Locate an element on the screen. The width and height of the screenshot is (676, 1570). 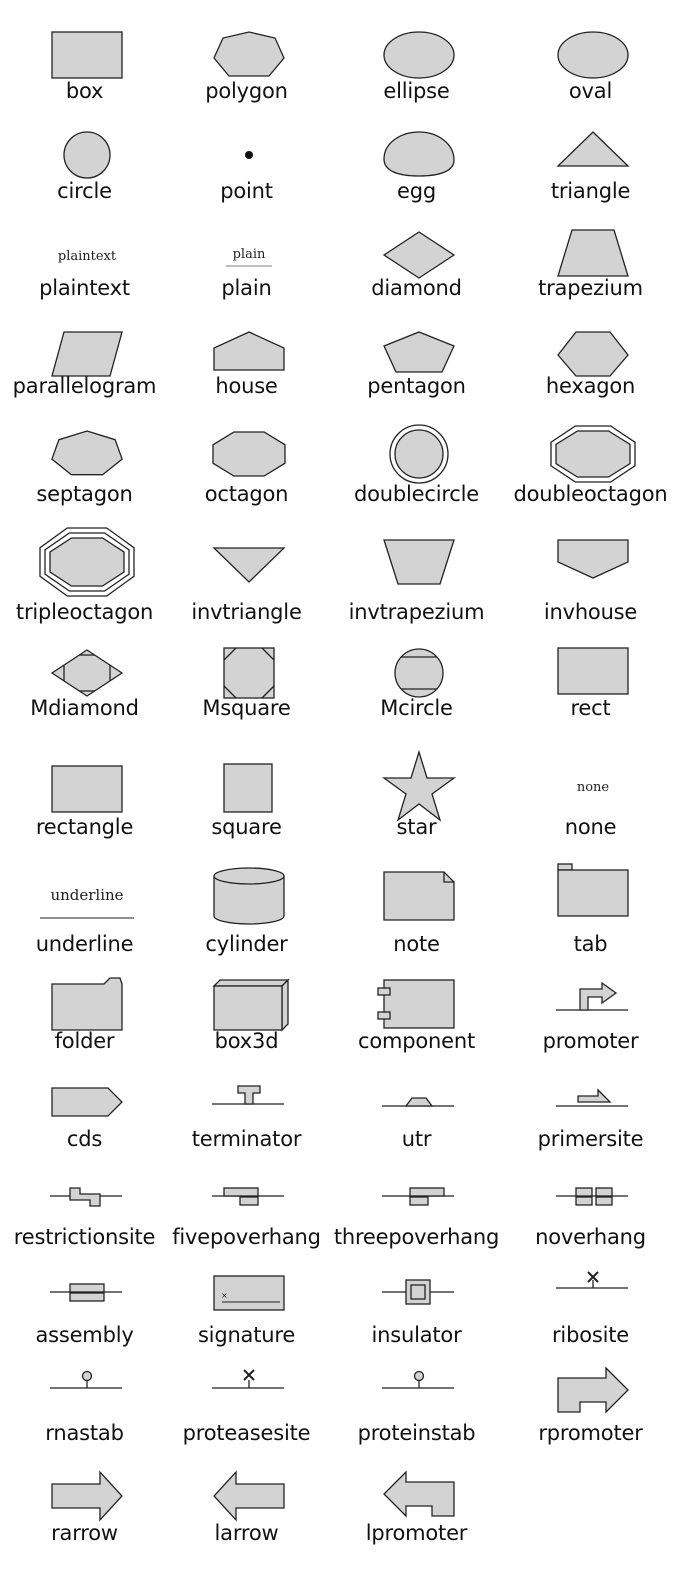
shape-cell-primersite: primersite is located at coordinates (590, 1121).